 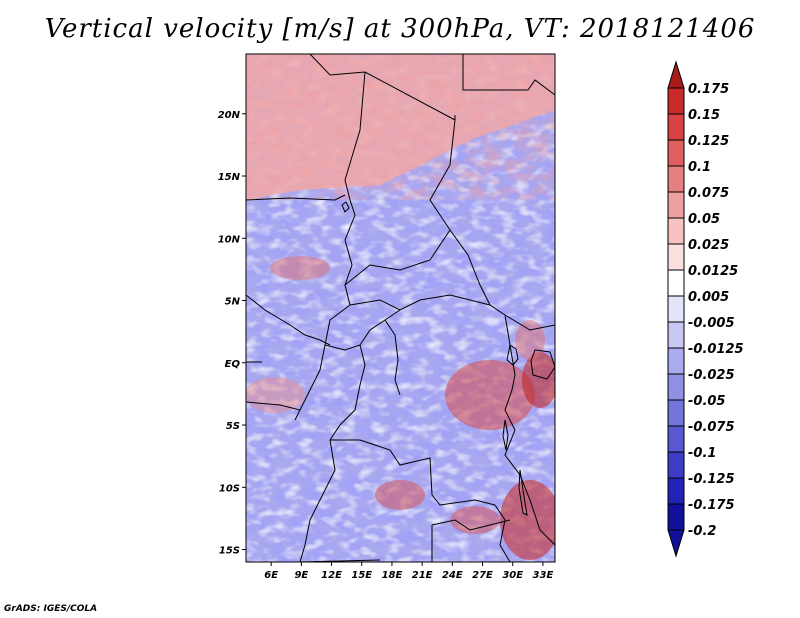 What do you see at coordinates (706, 401) in the screenshot?
I see `colorbar-label: -0.05` at bounding box center [706, 401].